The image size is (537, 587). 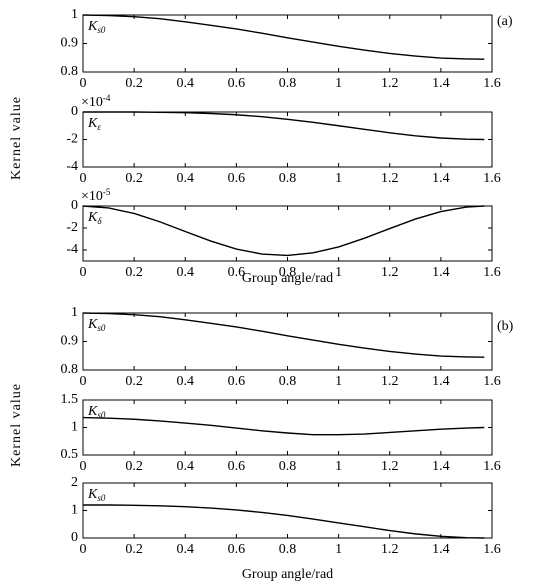 I want to click on curve-label-sub: ε, so click(x=99, y=127).